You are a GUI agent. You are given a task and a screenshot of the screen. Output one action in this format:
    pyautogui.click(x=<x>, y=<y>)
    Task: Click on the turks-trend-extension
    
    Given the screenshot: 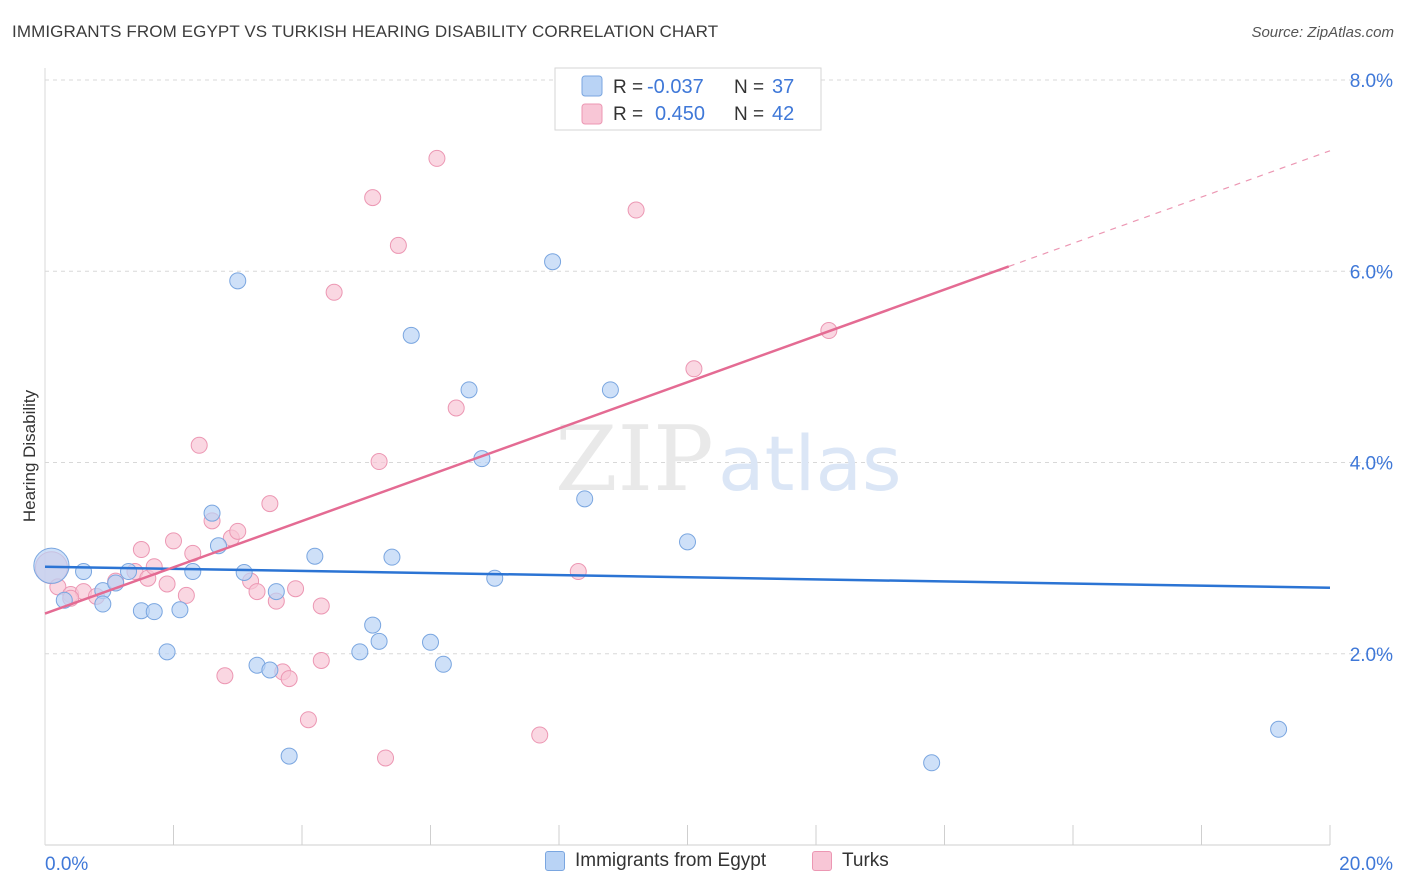 What is the action you would take?
    pyautogui.click(x=1169, y=209)
    